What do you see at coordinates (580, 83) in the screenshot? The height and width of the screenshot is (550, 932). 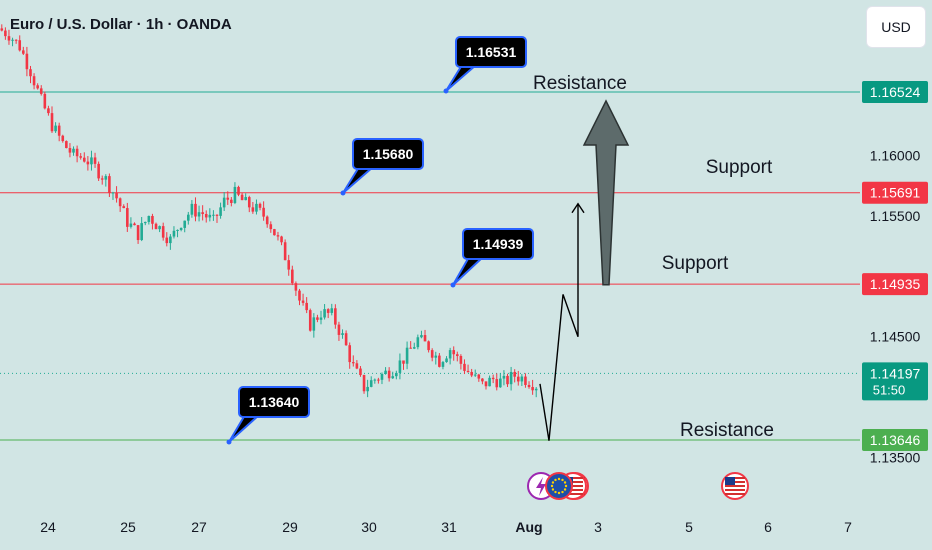 I see `annotation-resistance-0: Resistance` at bounding box center [580, 83].